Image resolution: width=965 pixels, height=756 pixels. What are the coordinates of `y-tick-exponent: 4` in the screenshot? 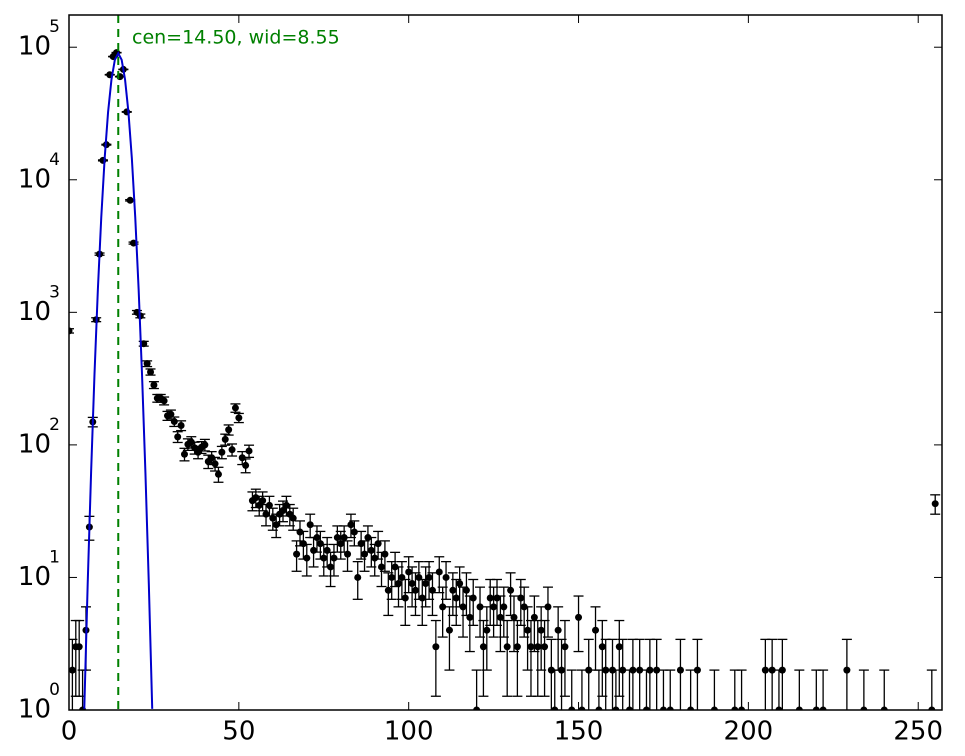 It's located at (54, 160).